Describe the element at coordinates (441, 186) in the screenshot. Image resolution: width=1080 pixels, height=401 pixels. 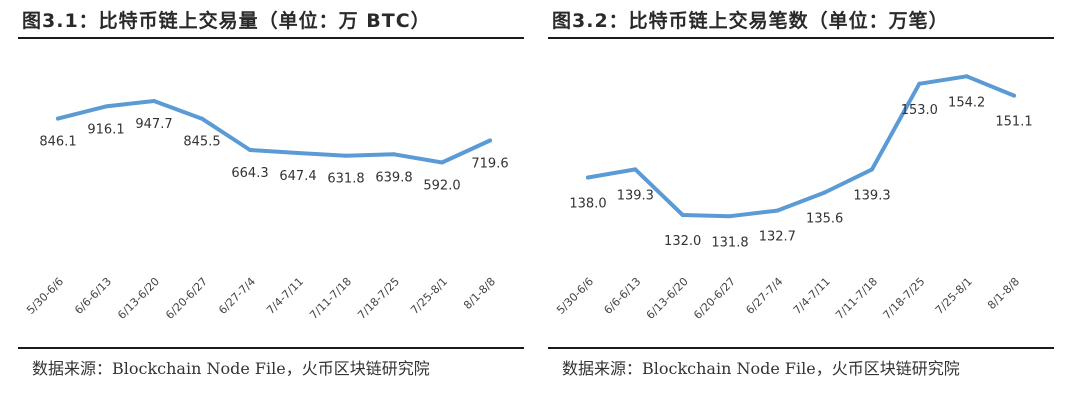
I see `data-label: 592.0` at that location.